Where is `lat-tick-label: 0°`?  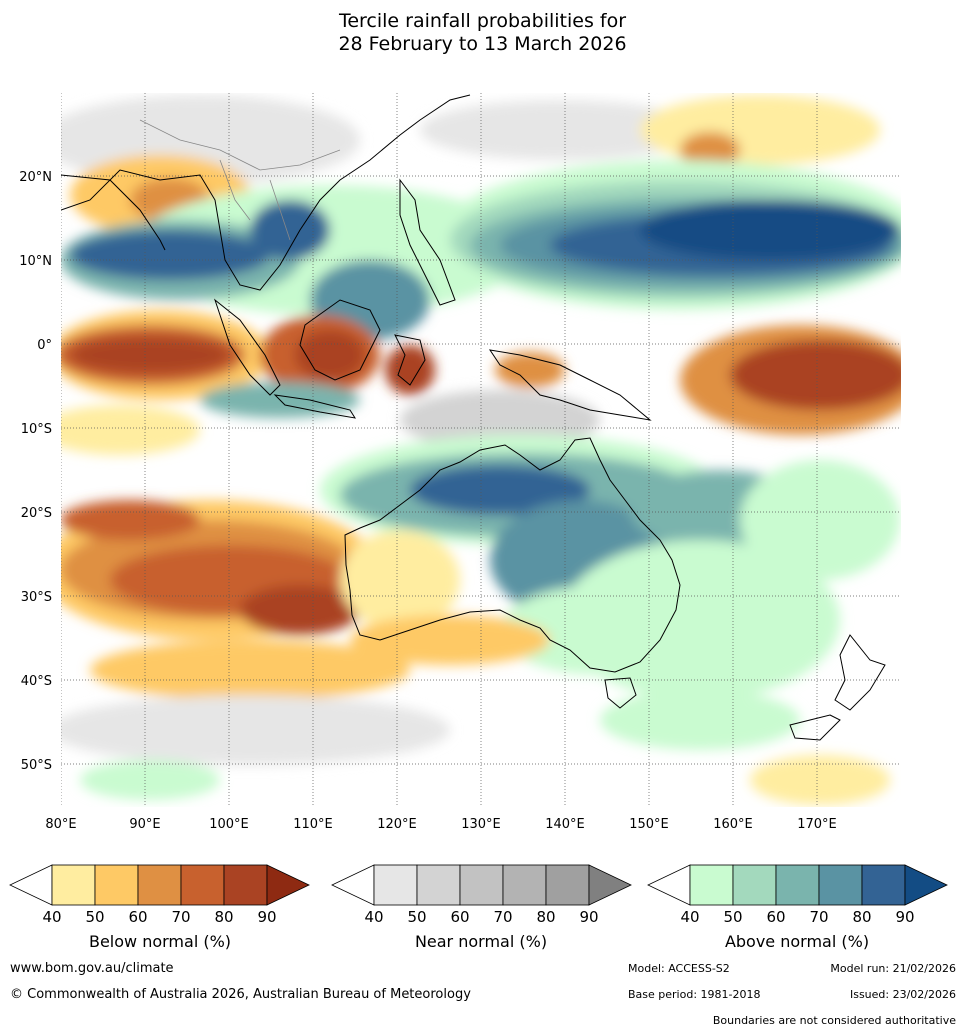
lat-tick-label: 0° is located at coordinates (44, 345).